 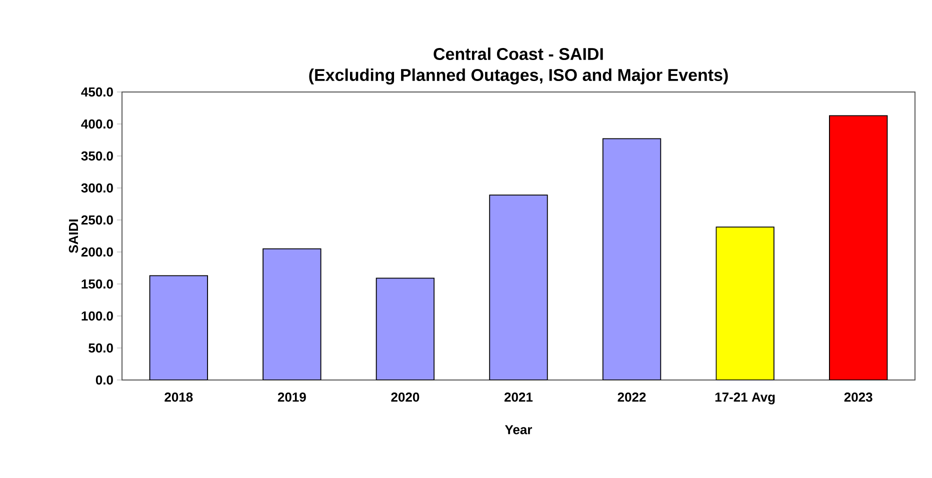 What do you see at coordinates (97, 316) in the screenshot?
I see `y-tick-label: 100.0` at bounding box center [97, 316].